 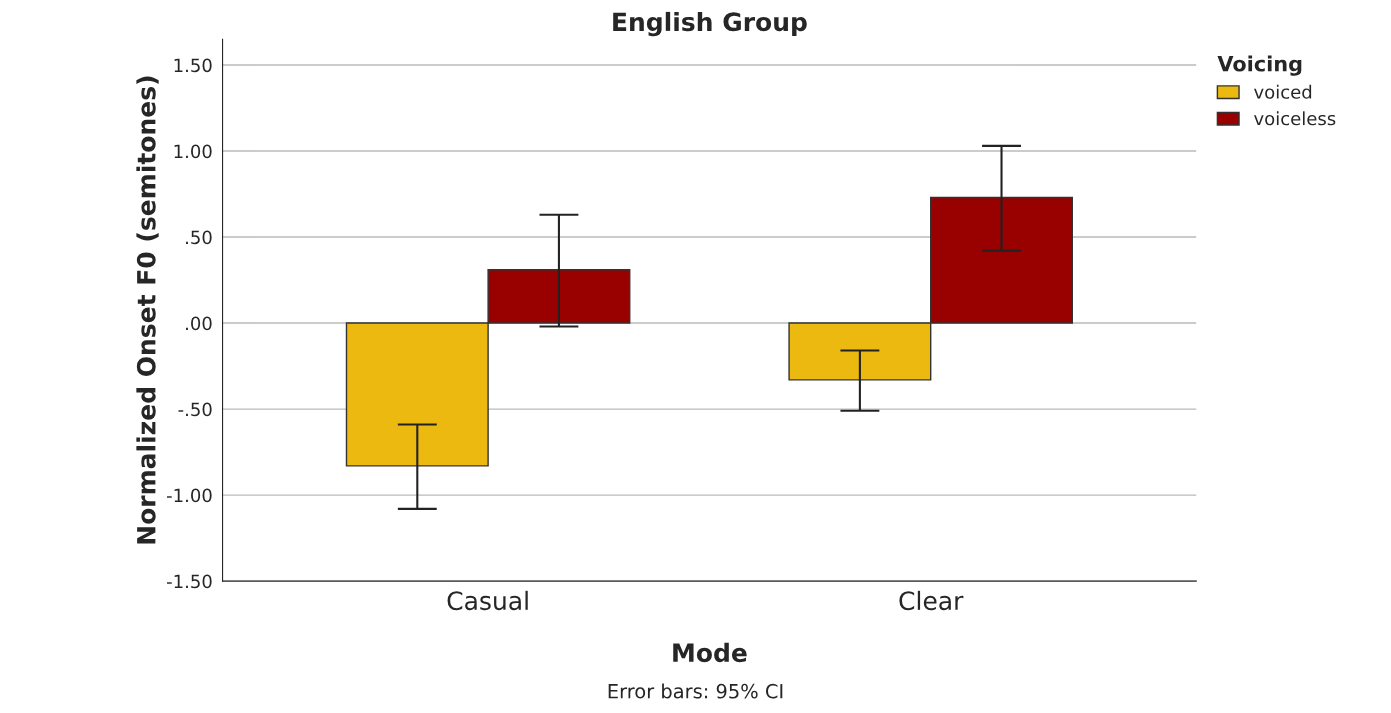 What do you see at coordinates (189, 581) in the screenshot?
I see `y-tick-label: -1.50` at bounding box center [189, 581].